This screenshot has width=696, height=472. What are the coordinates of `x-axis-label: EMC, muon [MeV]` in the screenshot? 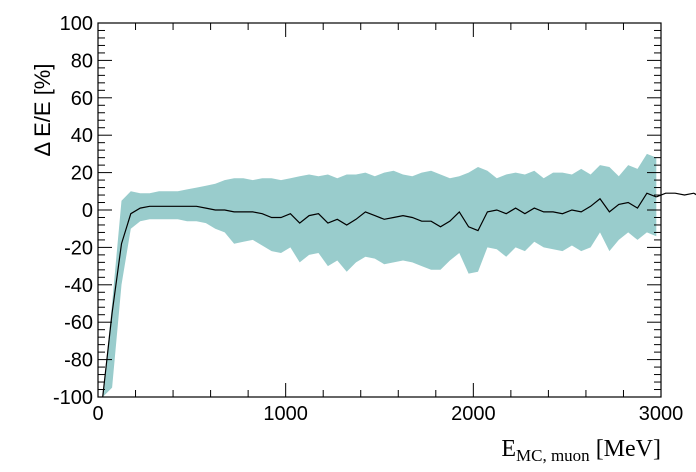 It's located at (581, 450).